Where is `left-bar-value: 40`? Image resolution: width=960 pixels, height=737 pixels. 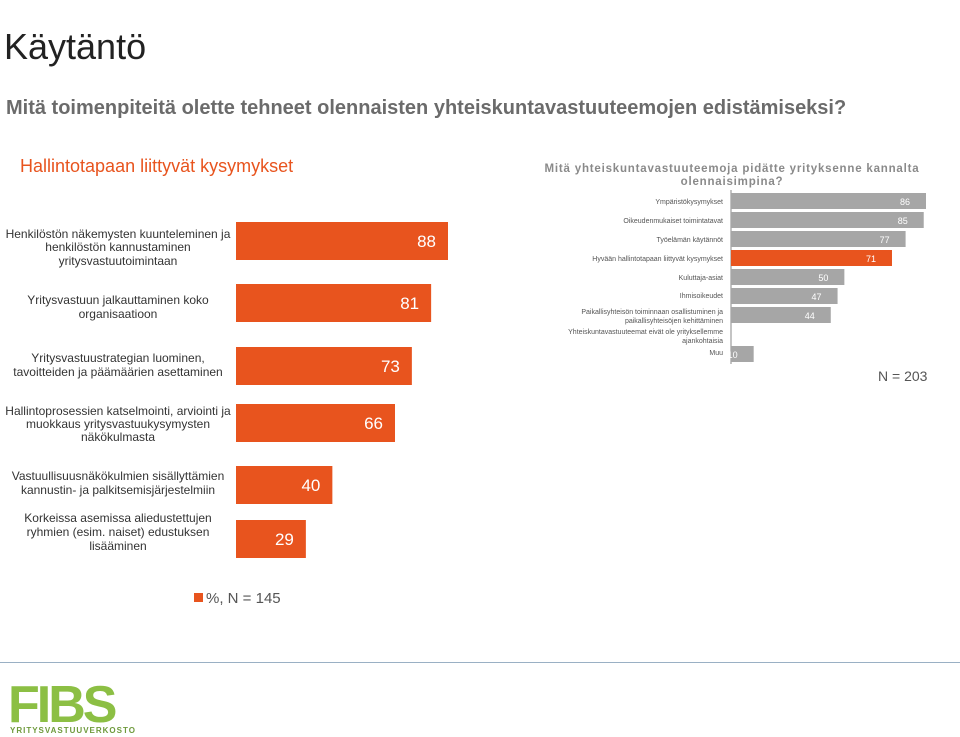 left-bar-value: 40 is located at coordinates (310, 485).